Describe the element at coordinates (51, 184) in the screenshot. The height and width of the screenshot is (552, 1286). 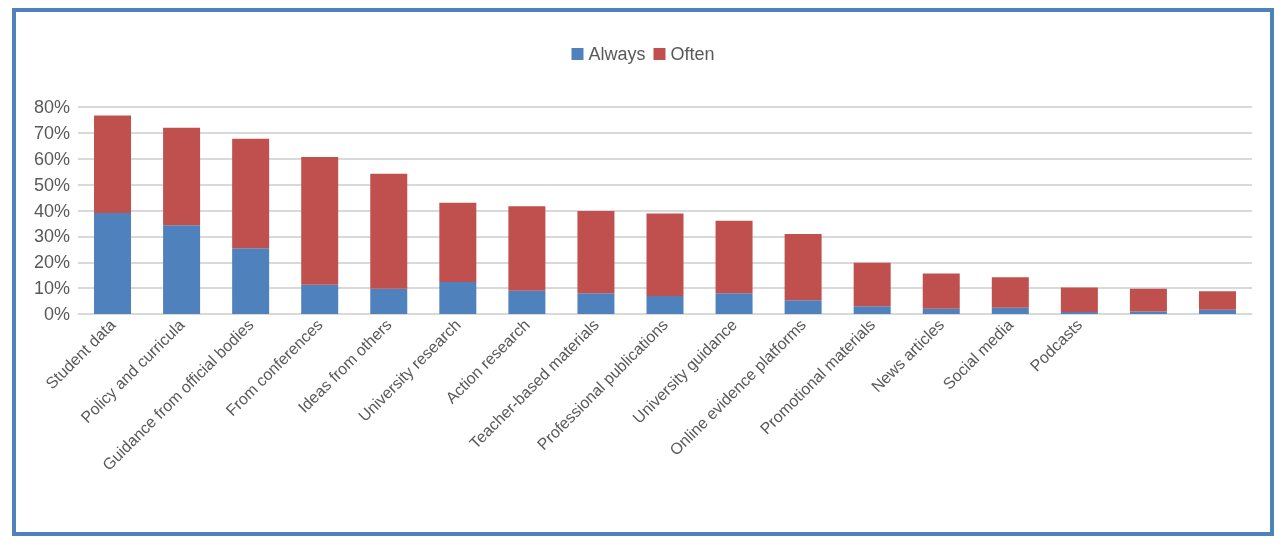
I see `y-tick-label: 50%` at that location.